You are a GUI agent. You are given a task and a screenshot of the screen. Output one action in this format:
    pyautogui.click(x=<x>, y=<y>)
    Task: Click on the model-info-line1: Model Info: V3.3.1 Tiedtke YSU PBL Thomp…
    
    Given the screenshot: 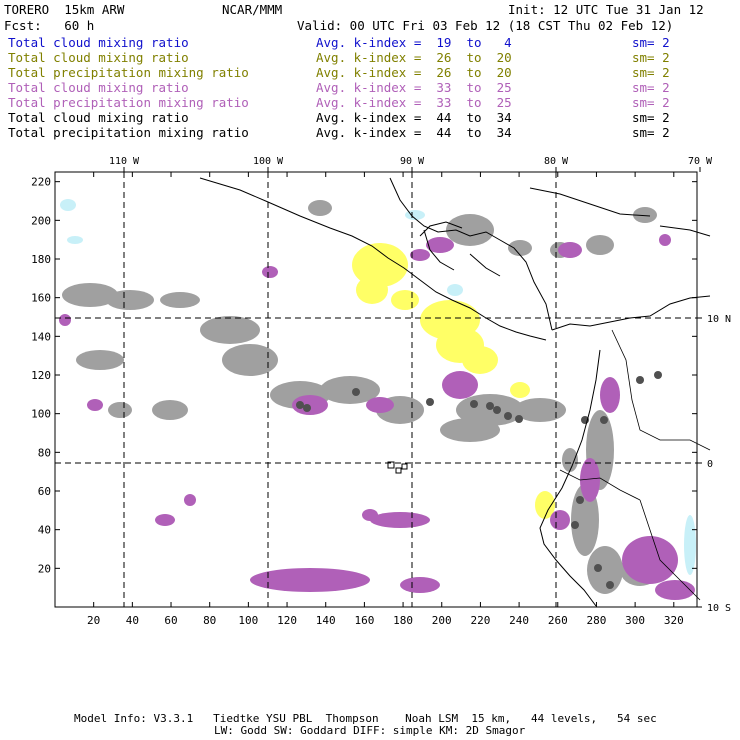 What is the action you would take?
    pyautogui.click(x=365, y=718)
    